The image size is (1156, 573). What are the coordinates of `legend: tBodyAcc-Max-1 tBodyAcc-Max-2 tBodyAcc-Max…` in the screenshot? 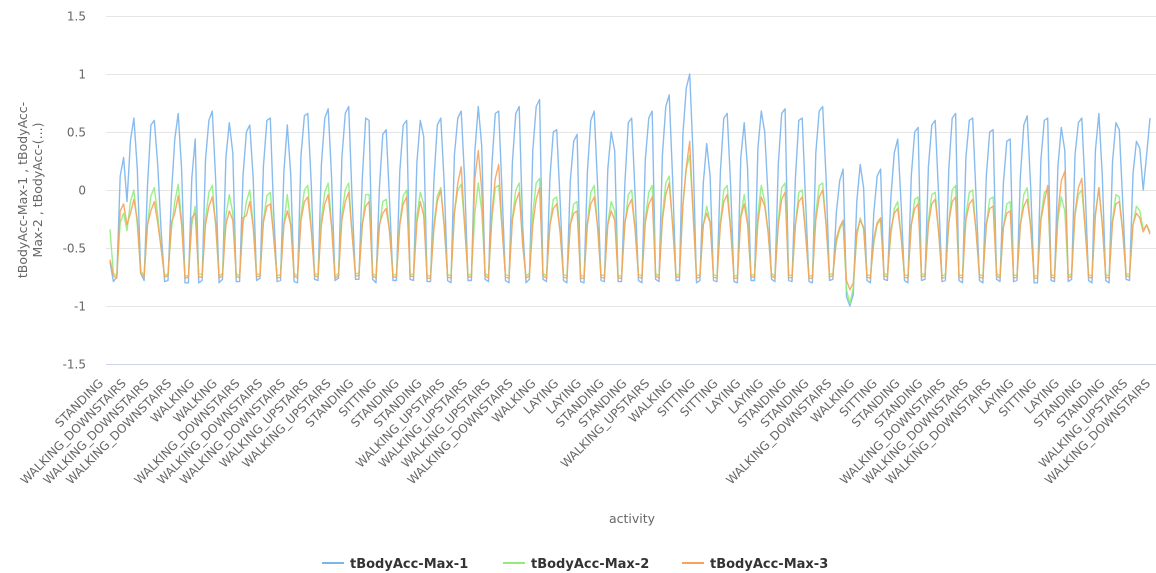 It's located at (575, 564).